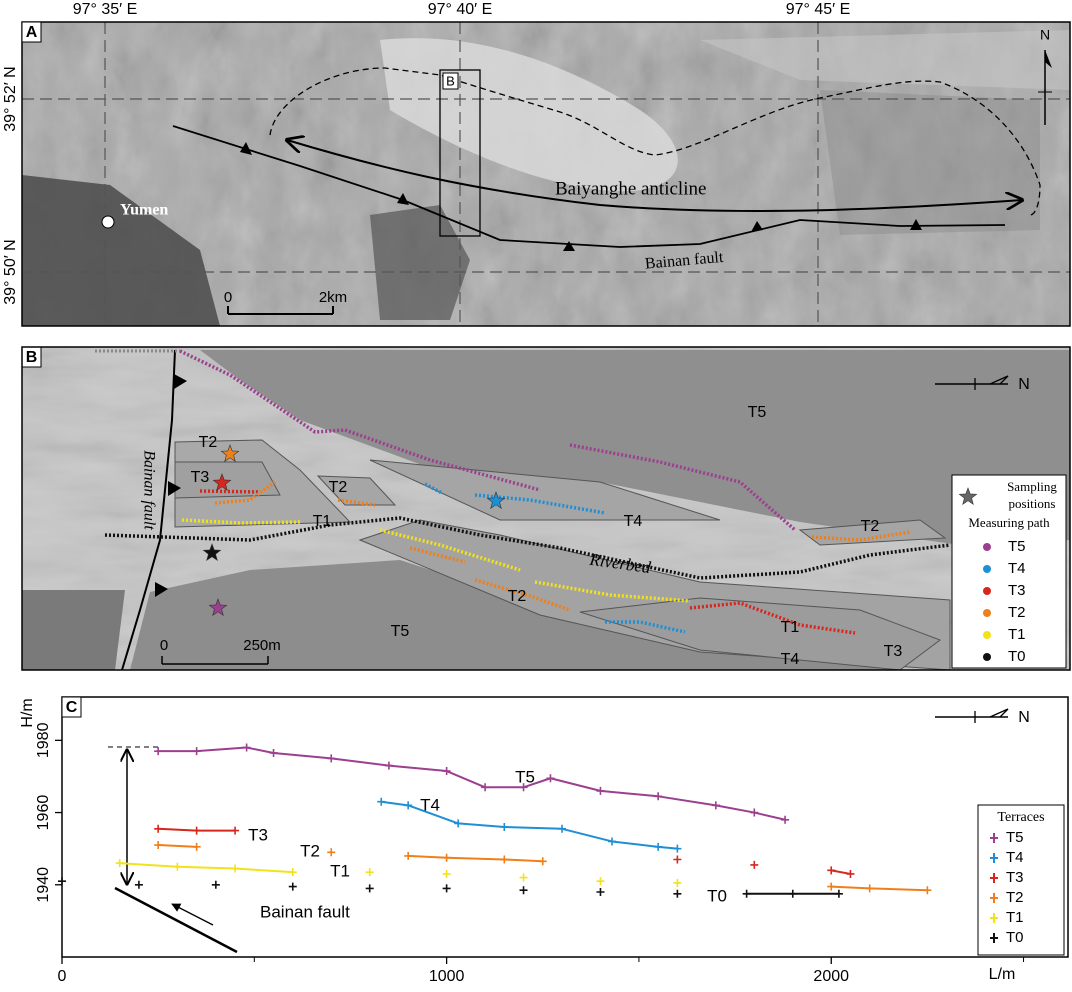  Describe the element at coordinates (757, 412) in the screenshot. I see `terrace-label: T5` at that location.